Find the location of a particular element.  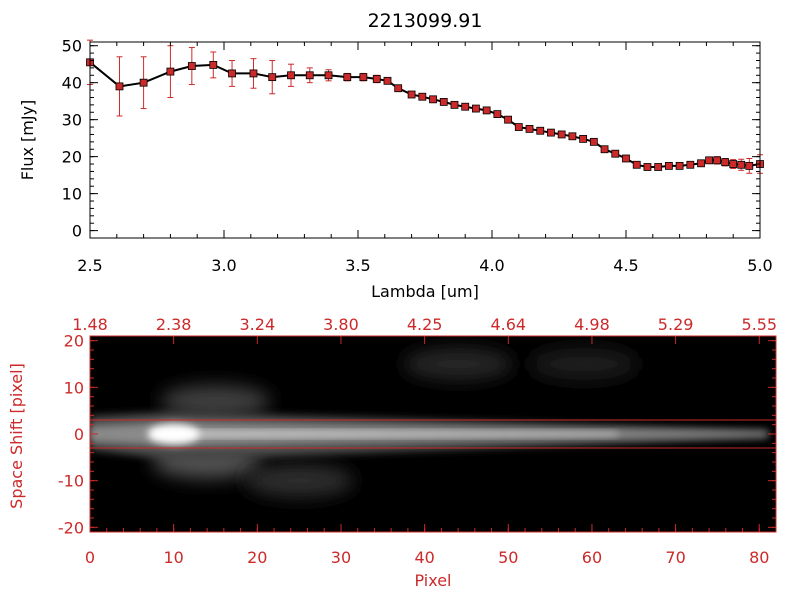

x-tick-label: 4.0 is located at coordinates (491, 265).